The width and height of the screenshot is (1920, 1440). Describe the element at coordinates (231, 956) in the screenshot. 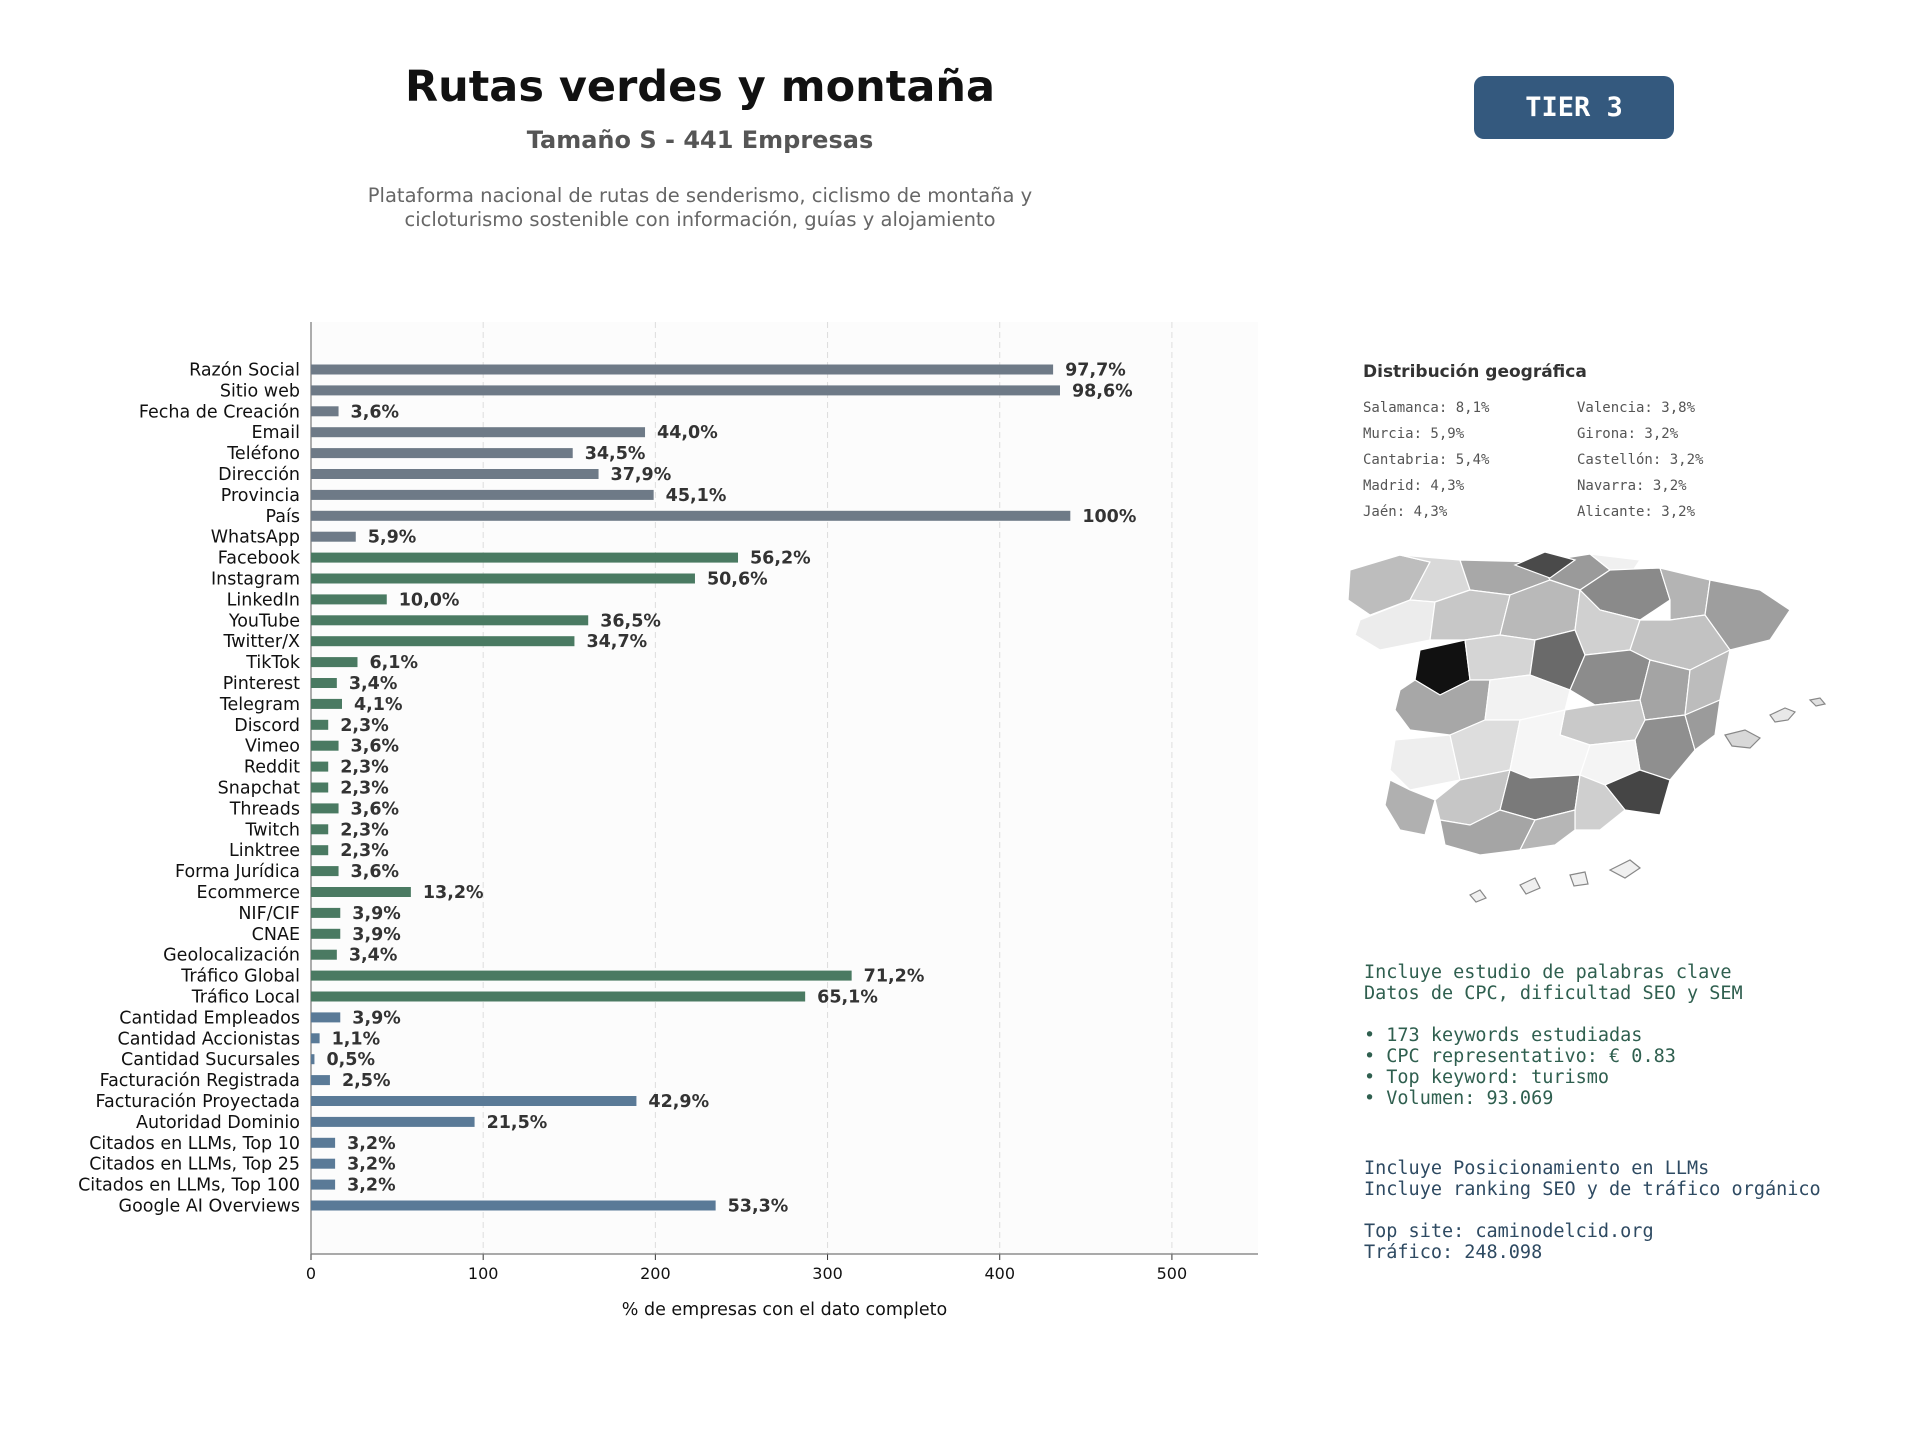

I see `category-label: Geolocalización` at that location.